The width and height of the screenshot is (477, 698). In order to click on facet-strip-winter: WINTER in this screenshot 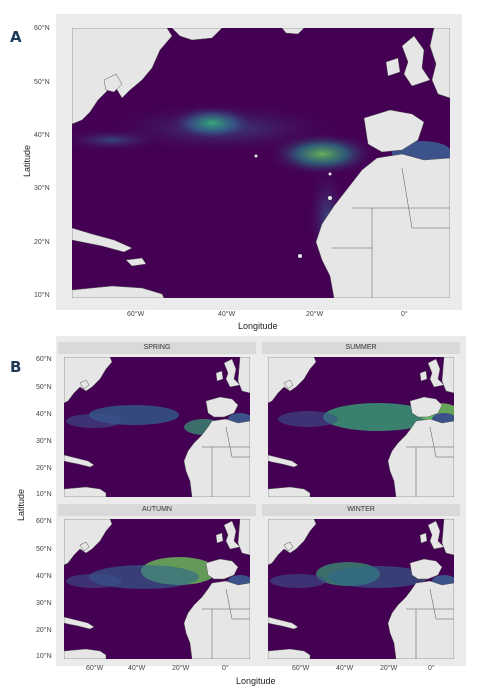, I will do `click(361, 510)`.